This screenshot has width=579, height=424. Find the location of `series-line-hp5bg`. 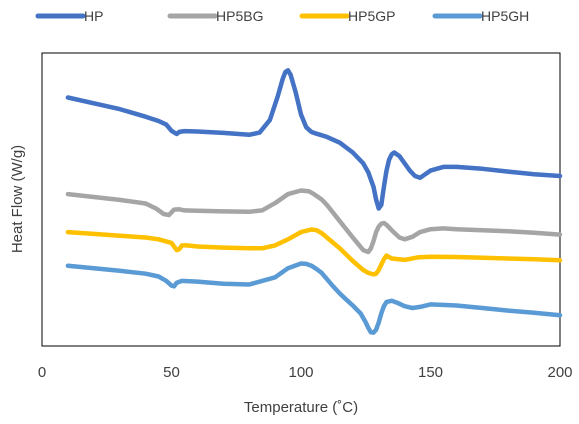

series-line-hp5bg is located at coordinates (314, 221).